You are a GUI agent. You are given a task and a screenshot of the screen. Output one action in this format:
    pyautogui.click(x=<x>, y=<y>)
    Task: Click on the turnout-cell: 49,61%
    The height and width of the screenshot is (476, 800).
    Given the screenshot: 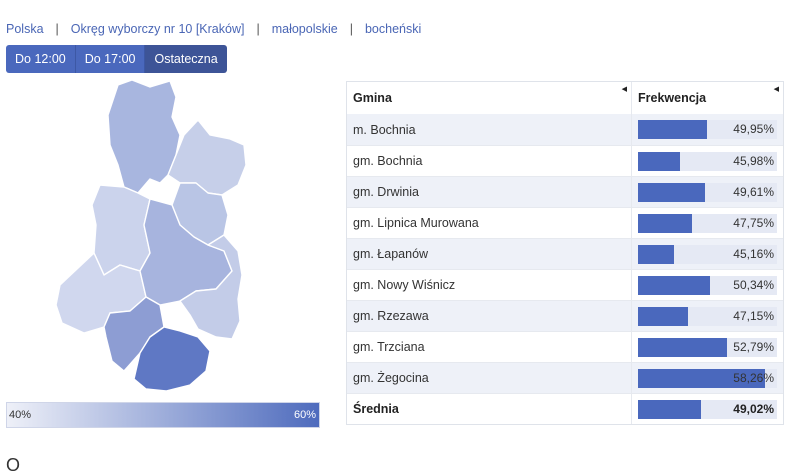 What is the action you would take?
    pyautogui.click(x=707, y=192)
    